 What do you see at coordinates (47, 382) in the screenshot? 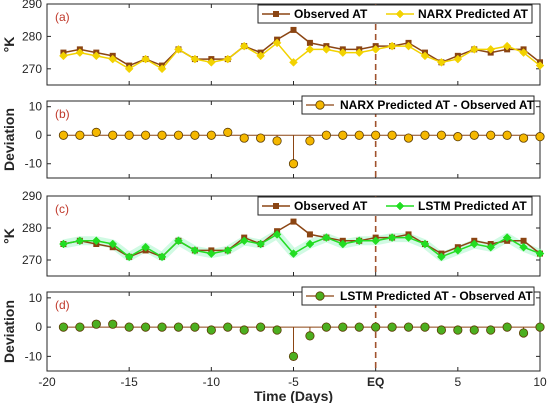
I see `x-tick-label: -20` at bounding box center [47, 382].